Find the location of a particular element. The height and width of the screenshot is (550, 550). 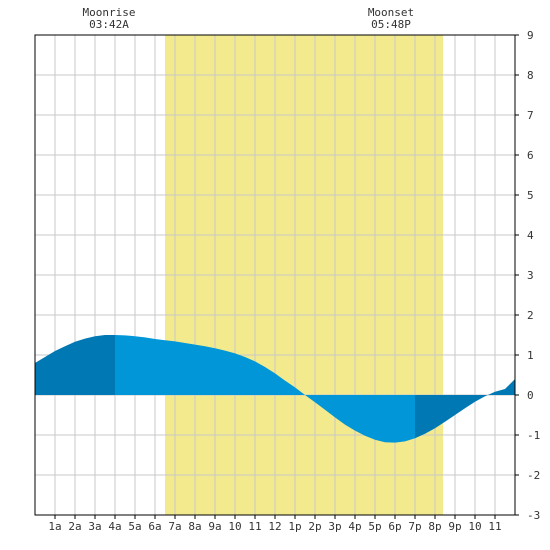

y-tick-label: 2 is located at coordinates (530, 315).